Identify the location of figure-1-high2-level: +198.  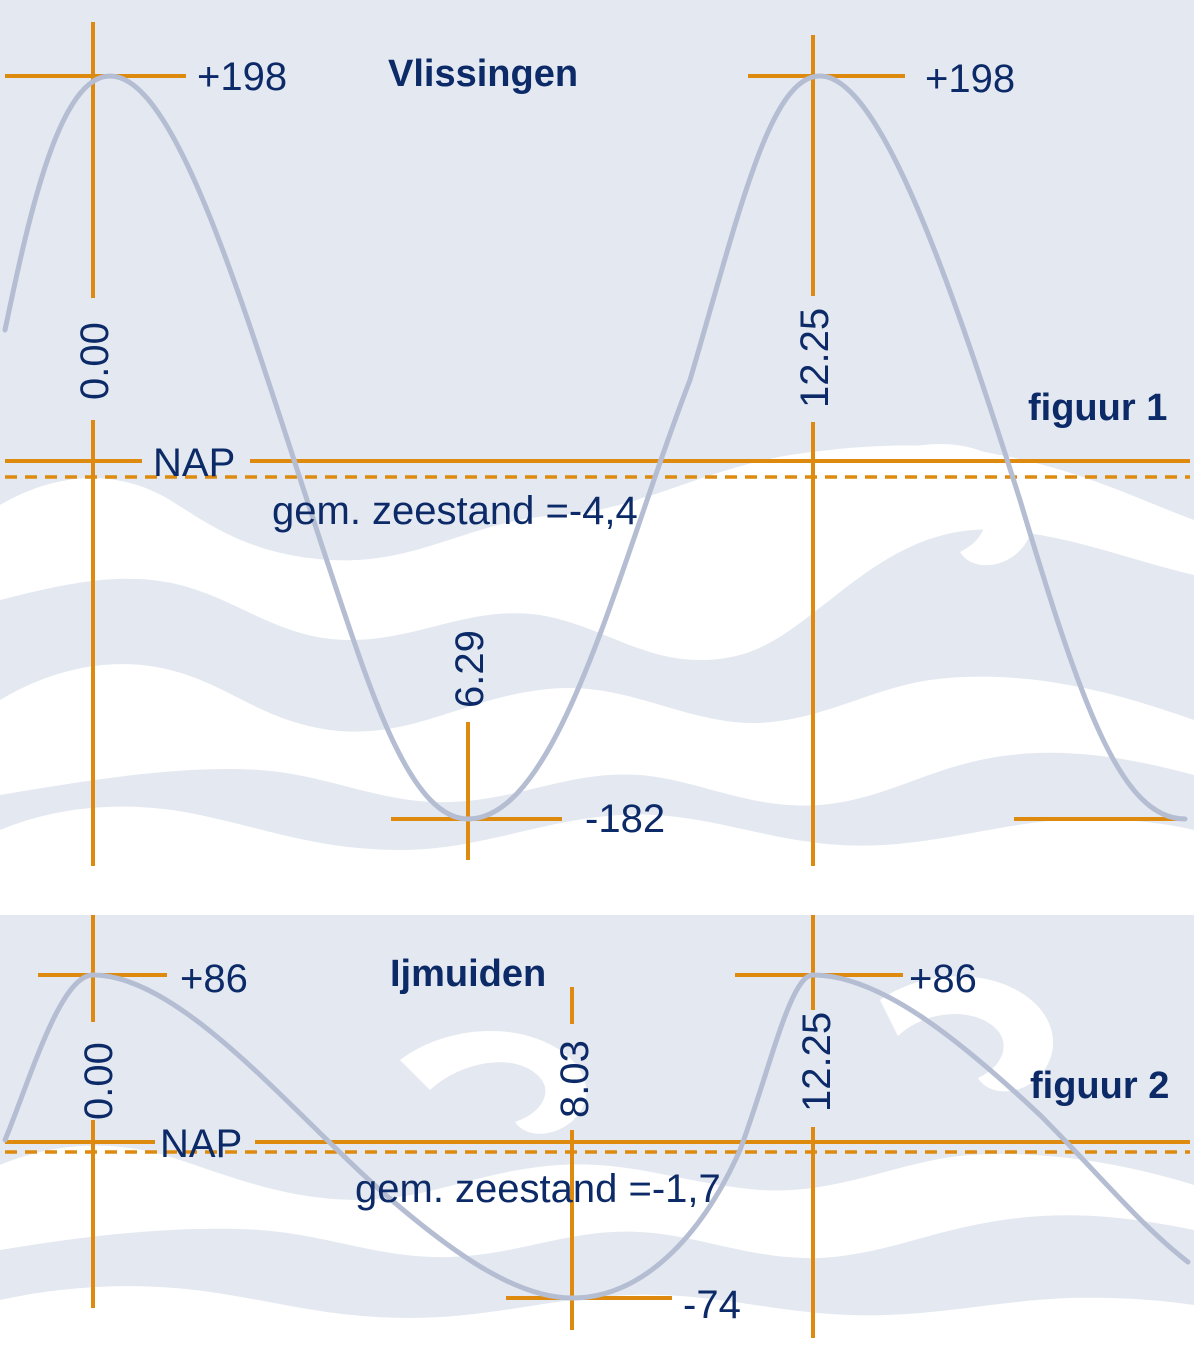
(970, 79).